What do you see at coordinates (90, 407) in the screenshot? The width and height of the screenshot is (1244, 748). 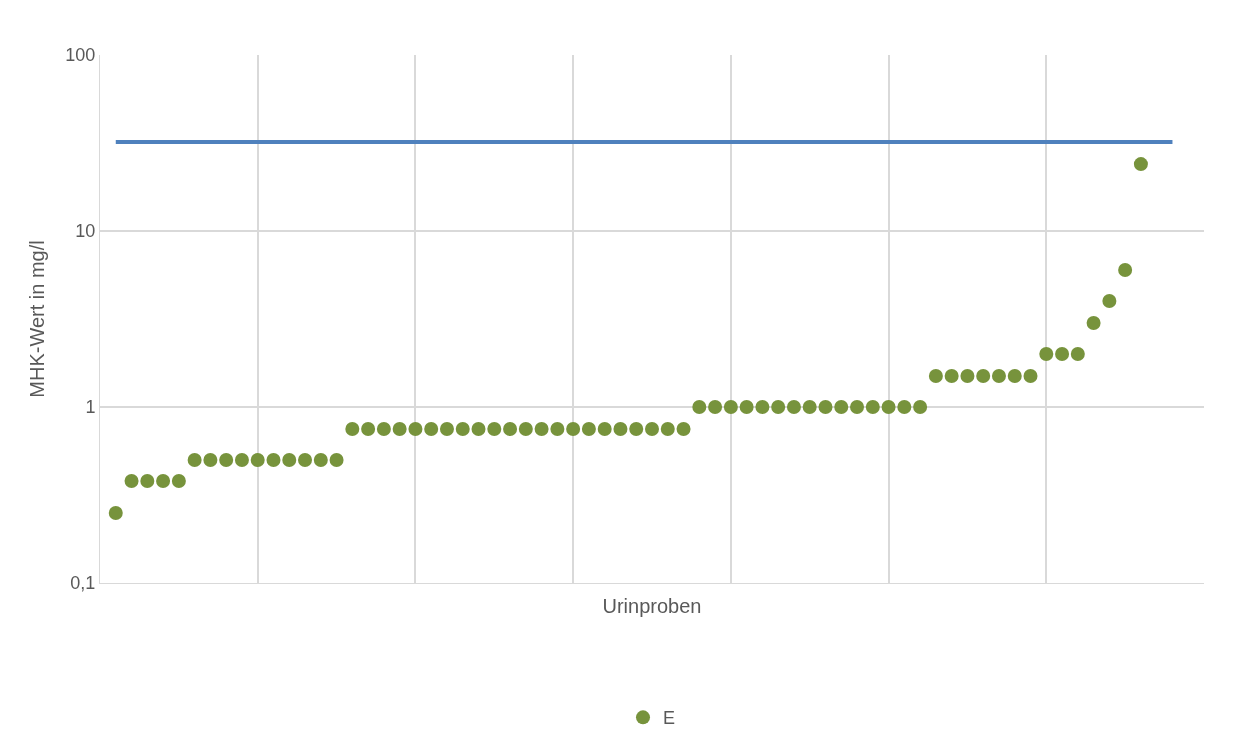 I see `y-tick-label: 1` at bounding box center [90, 407].